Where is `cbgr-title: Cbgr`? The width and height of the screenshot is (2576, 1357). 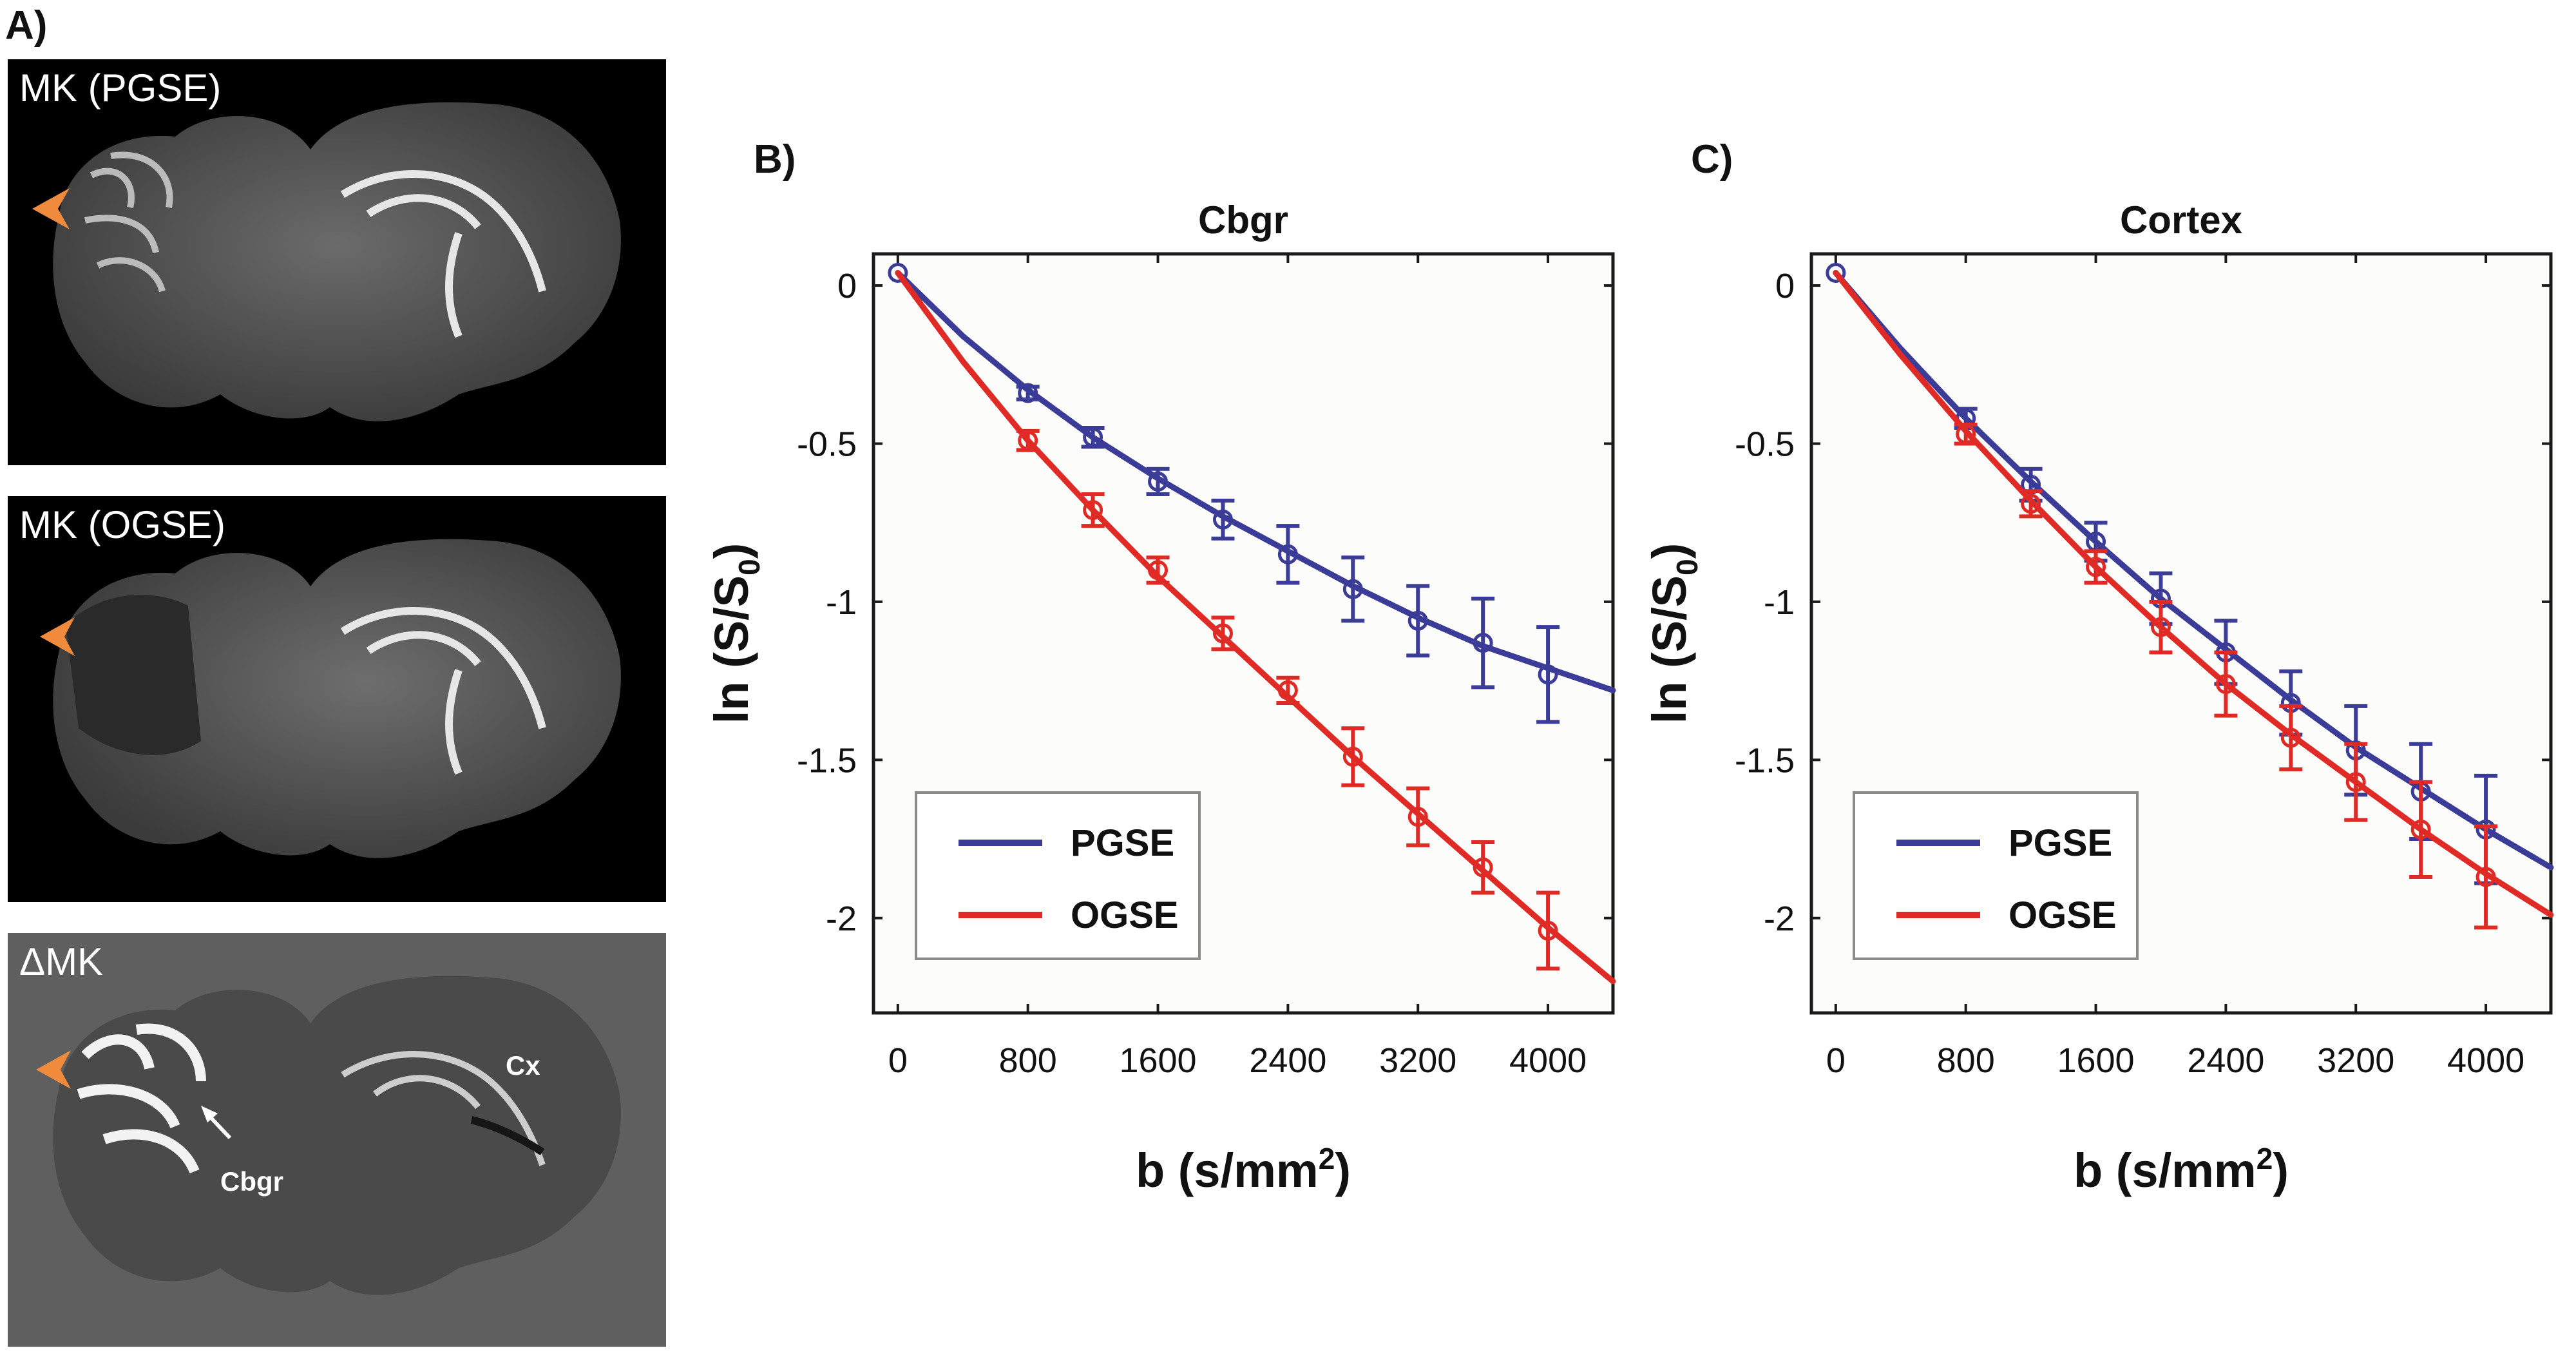 cbgr-title: Cbgr is located at coordinates (1243, 220).